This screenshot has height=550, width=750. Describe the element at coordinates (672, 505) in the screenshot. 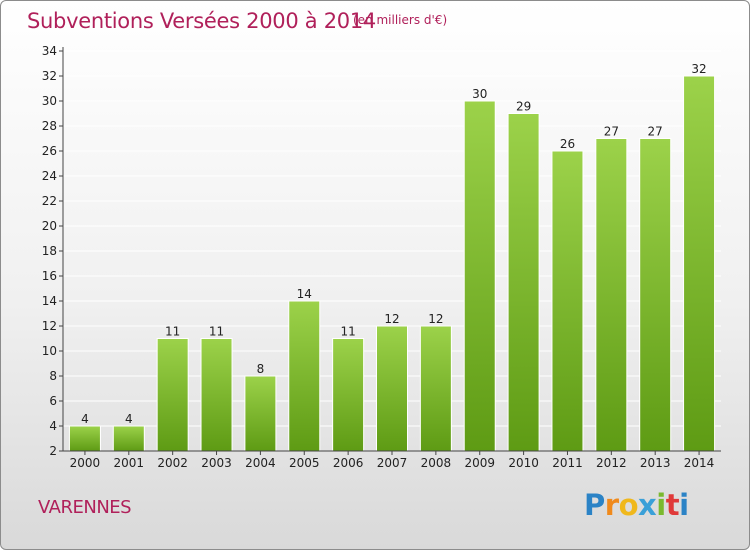

I see `logo-letter: t` at that location.